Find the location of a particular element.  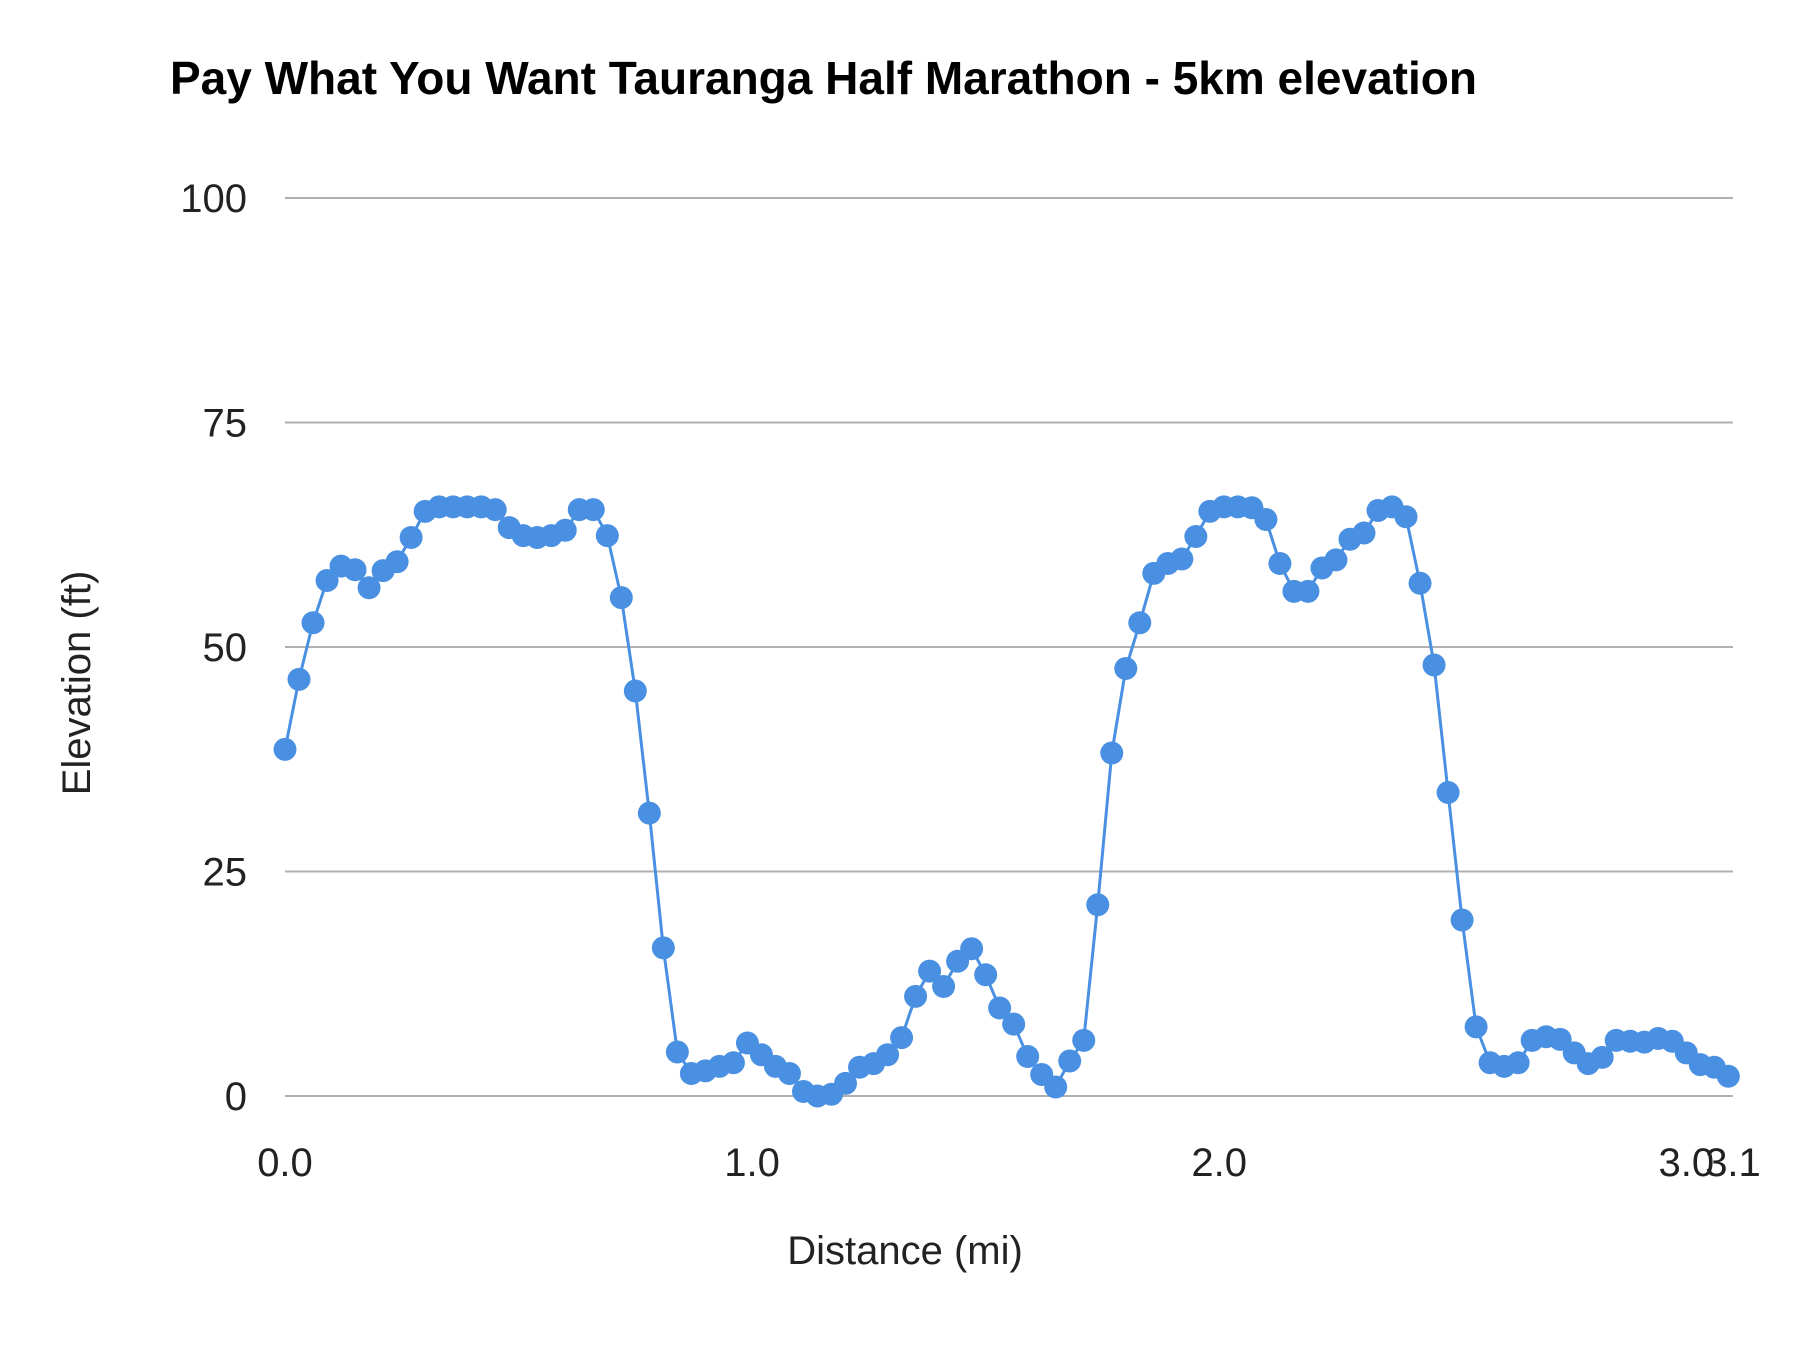

x-tick-label: 3.1 is located at coordinates (1733, 1163).